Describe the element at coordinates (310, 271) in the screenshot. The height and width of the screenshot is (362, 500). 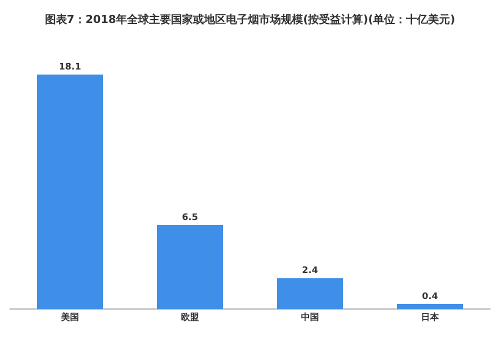
I see `data-label: 2.4` at that location.